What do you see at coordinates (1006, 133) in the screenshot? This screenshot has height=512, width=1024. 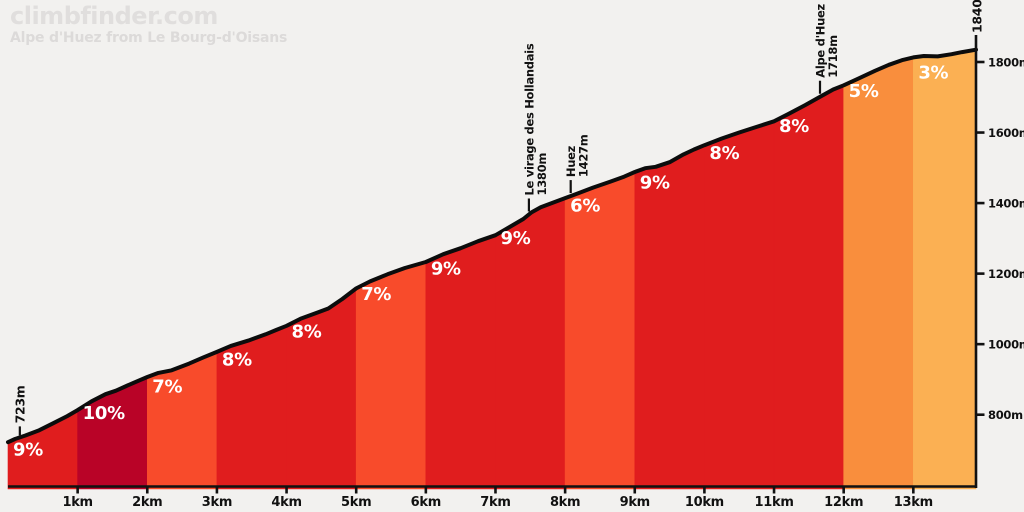 I see `y-tick-label: 1600m` at bounding box center [1006, 133].